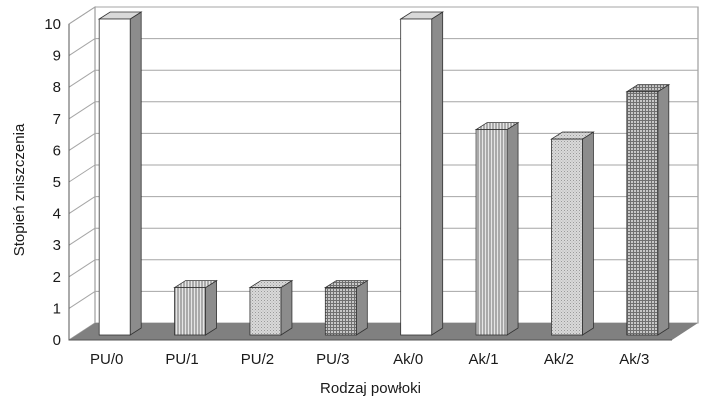 This screenshot has height=406, width=709. Describe the element at coordinates (559, 359) in the screenshot. I see `x-tick-label: Ak/2` at that location.